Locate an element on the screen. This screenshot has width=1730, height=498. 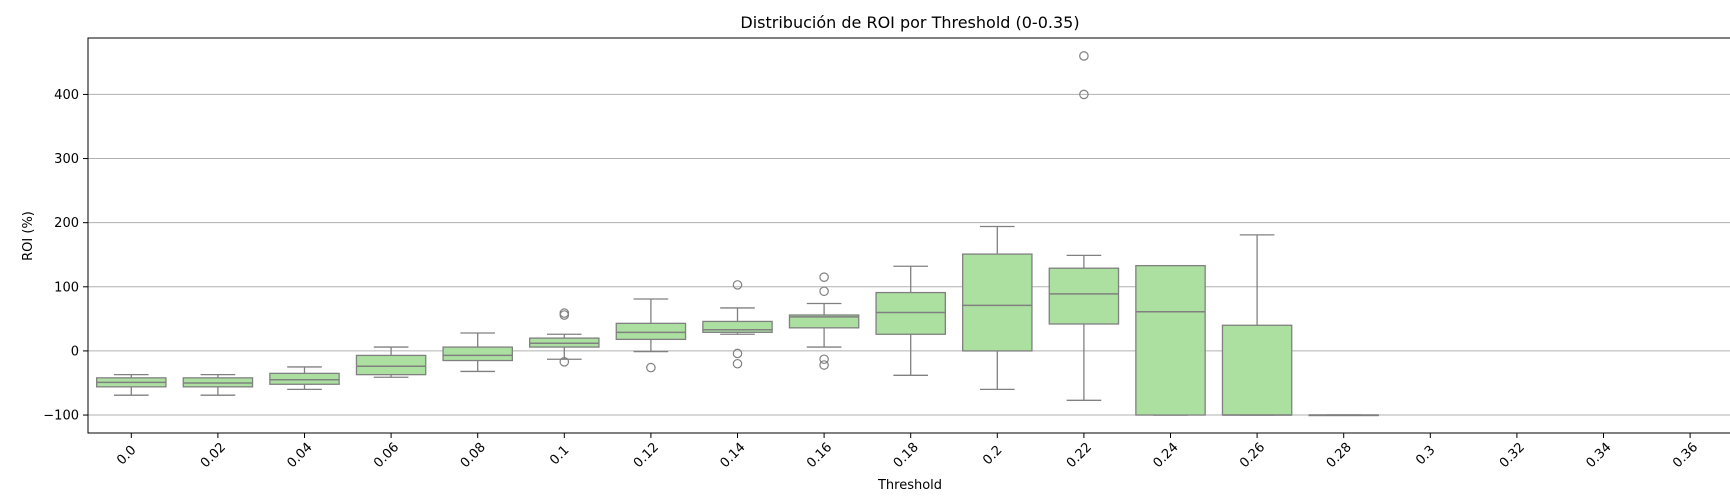
x-tick-label: 0.24 is located at coordinates (1165, 455).